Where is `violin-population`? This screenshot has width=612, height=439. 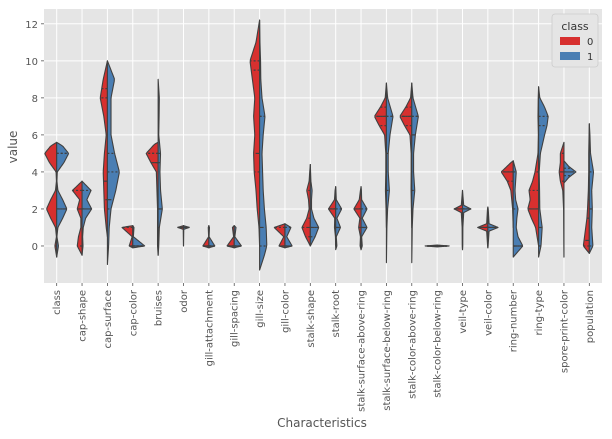
violin-population is located at coordinates (588, 188).